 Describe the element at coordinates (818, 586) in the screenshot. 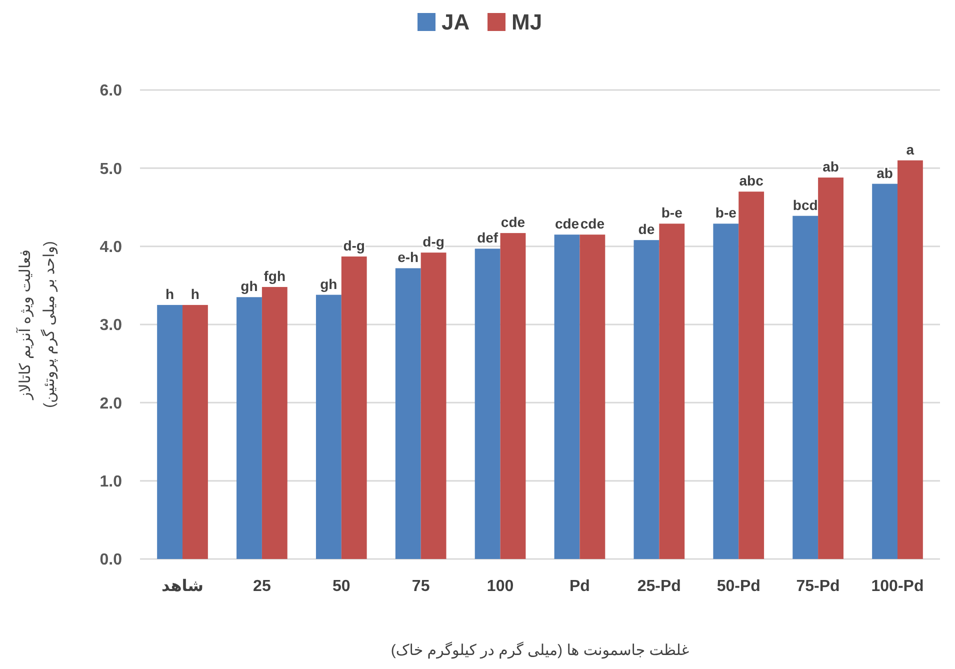

I see `x-tick-label: 75-Pd` at that location.